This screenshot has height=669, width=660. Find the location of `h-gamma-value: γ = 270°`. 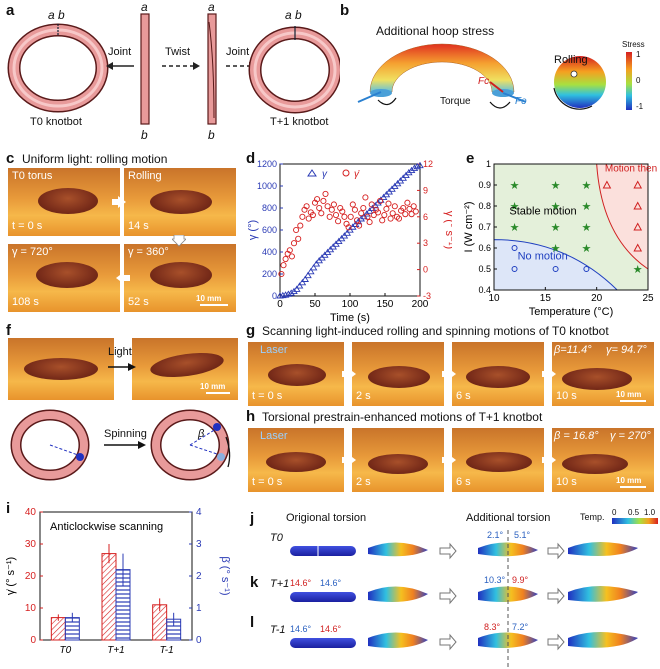

h-gamma-value: γ = 270° is located at coordinates (630, 436).